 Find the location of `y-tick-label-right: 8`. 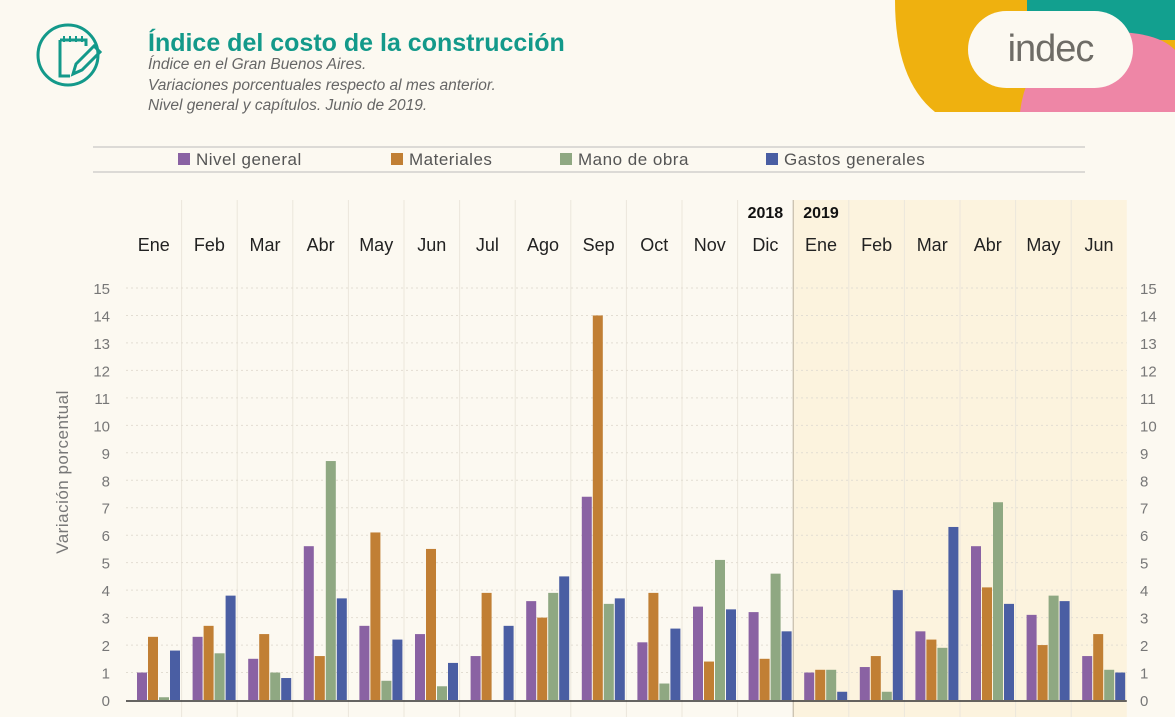

y-tick-label-right: 8 is located at coordinates (1144, 481).